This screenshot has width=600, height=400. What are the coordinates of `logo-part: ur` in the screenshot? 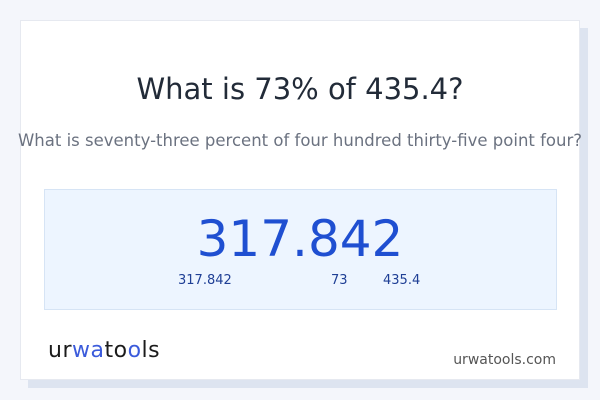 It's located at (60, 350).